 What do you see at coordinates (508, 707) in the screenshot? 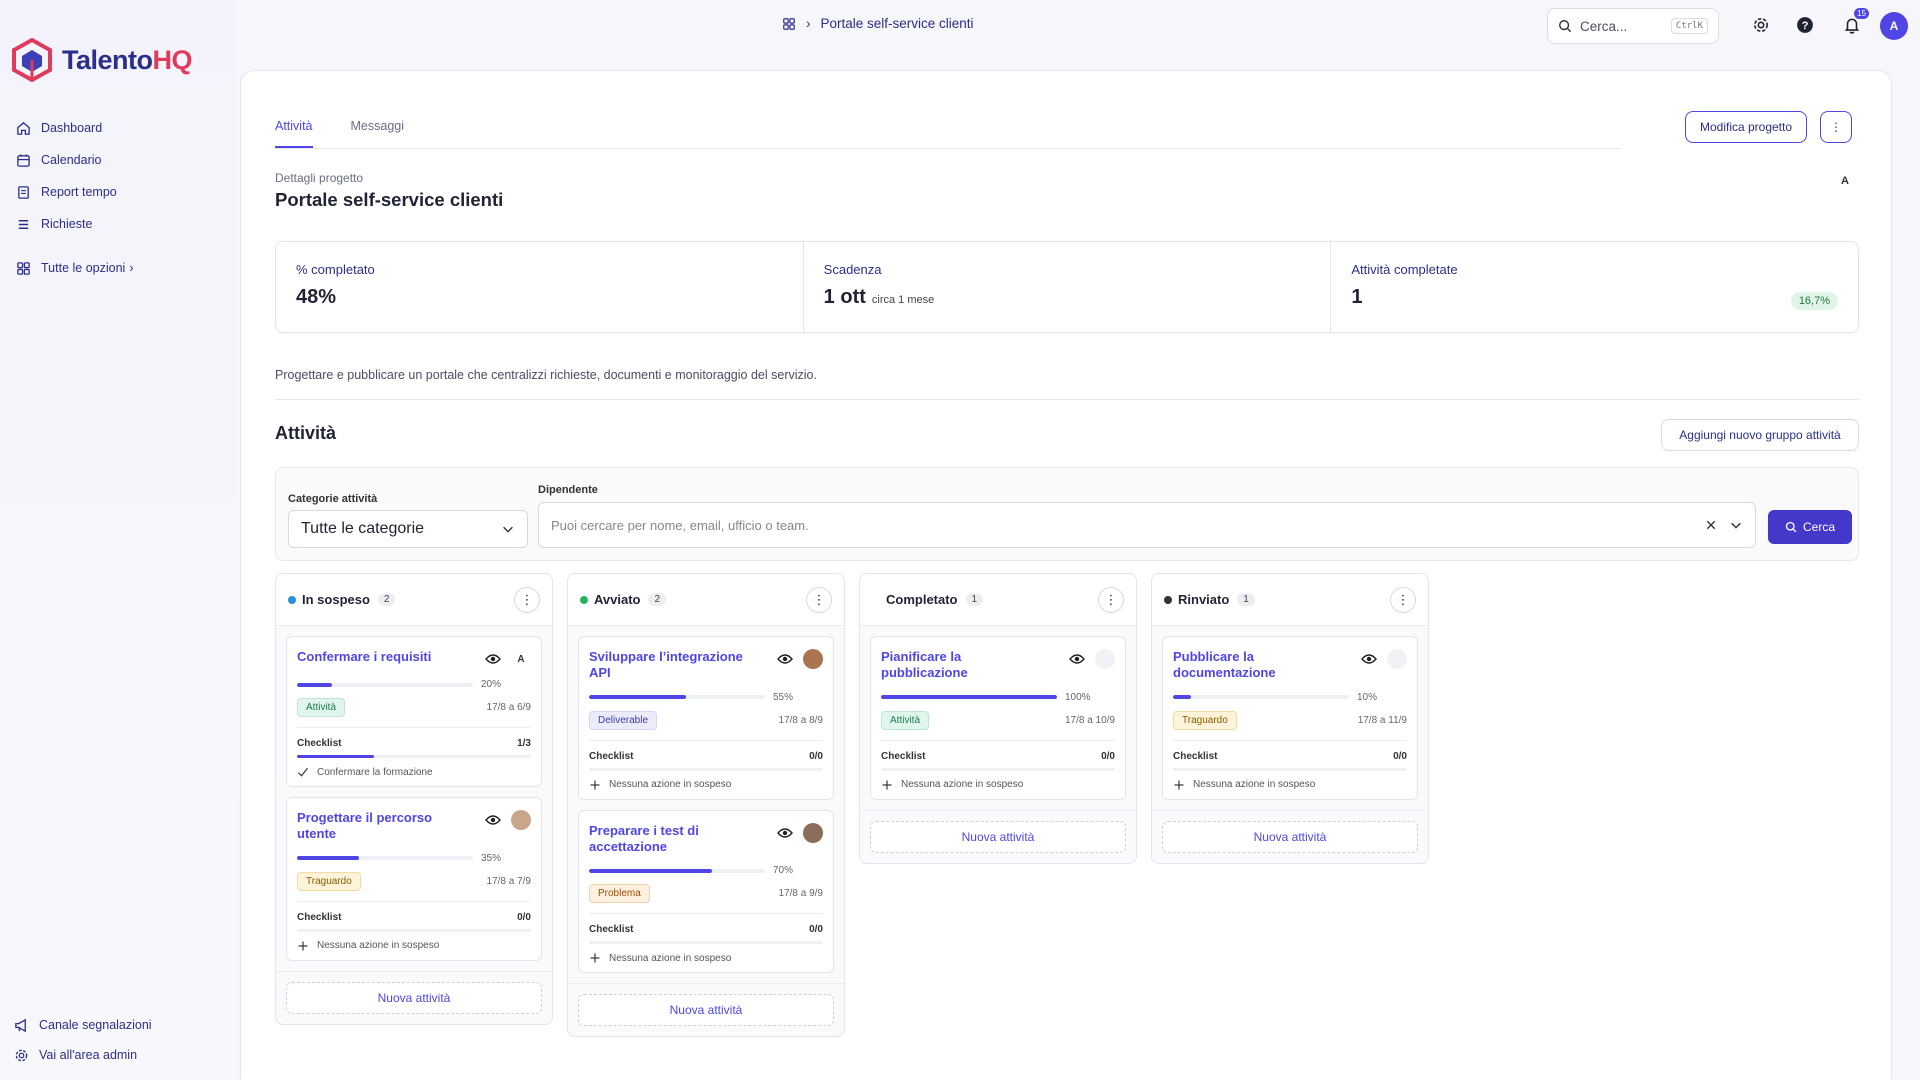
I see `task-dates: 17/8 a 6/9` at bounding box center [508, 707].